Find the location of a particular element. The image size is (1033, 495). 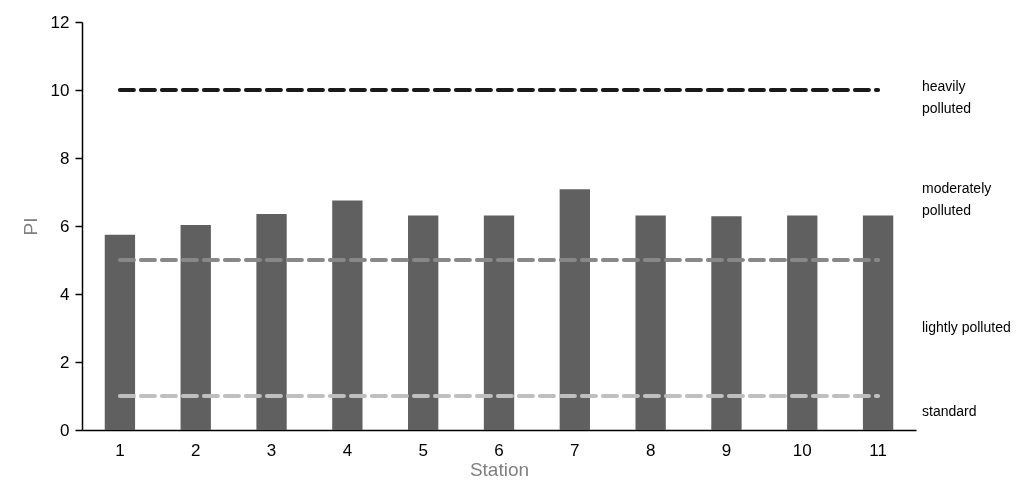

x-tick-label: 7 is located at coordinates (575, 450).